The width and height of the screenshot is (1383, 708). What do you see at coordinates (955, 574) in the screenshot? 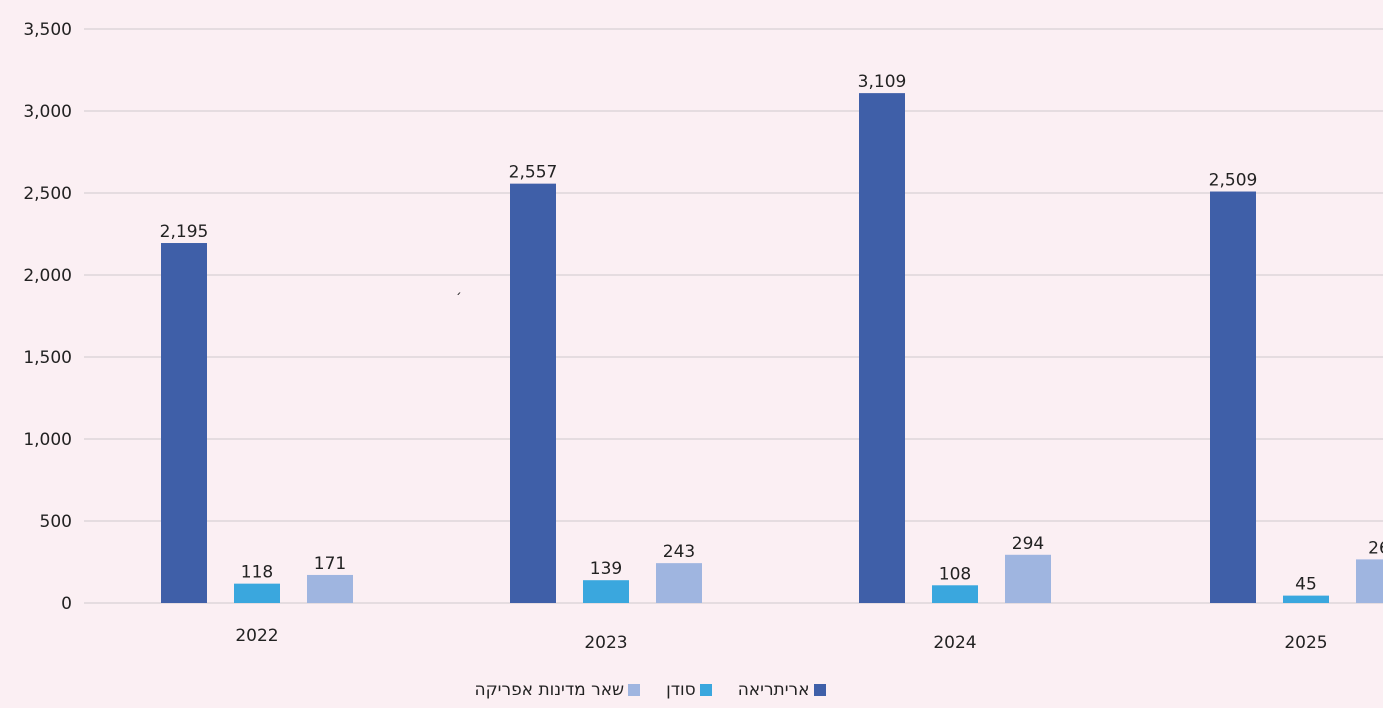
I see `data-label: 108` at bounding box center [955, 574].